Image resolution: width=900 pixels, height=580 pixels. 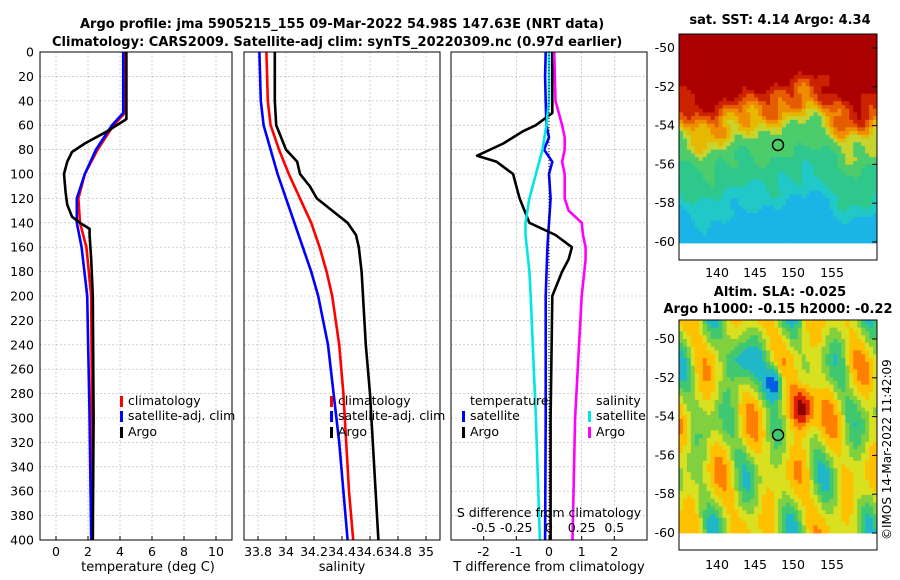 What do you see at coordinates (121, 416) in the screenshot?
I see `legend-satellite-swatch` at bounding box center [121, 416].